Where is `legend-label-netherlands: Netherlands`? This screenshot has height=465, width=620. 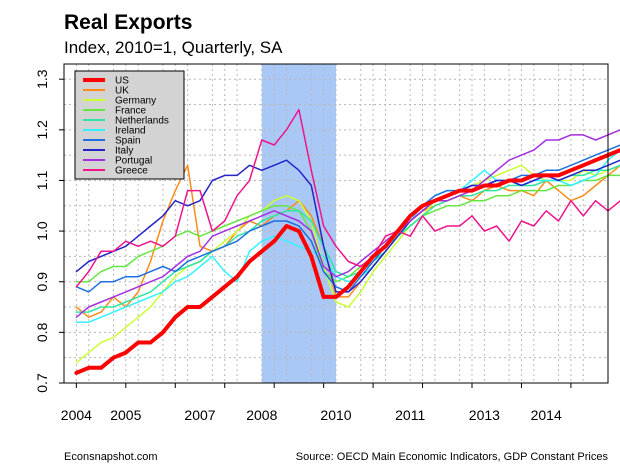 legend-label-netherlands: Netherlands is located at coordinates (142, 121).